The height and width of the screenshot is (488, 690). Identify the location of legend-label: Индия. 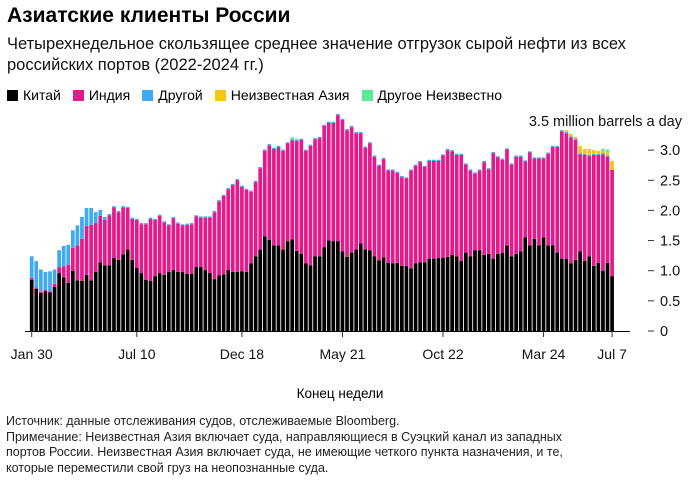
(109, 95).